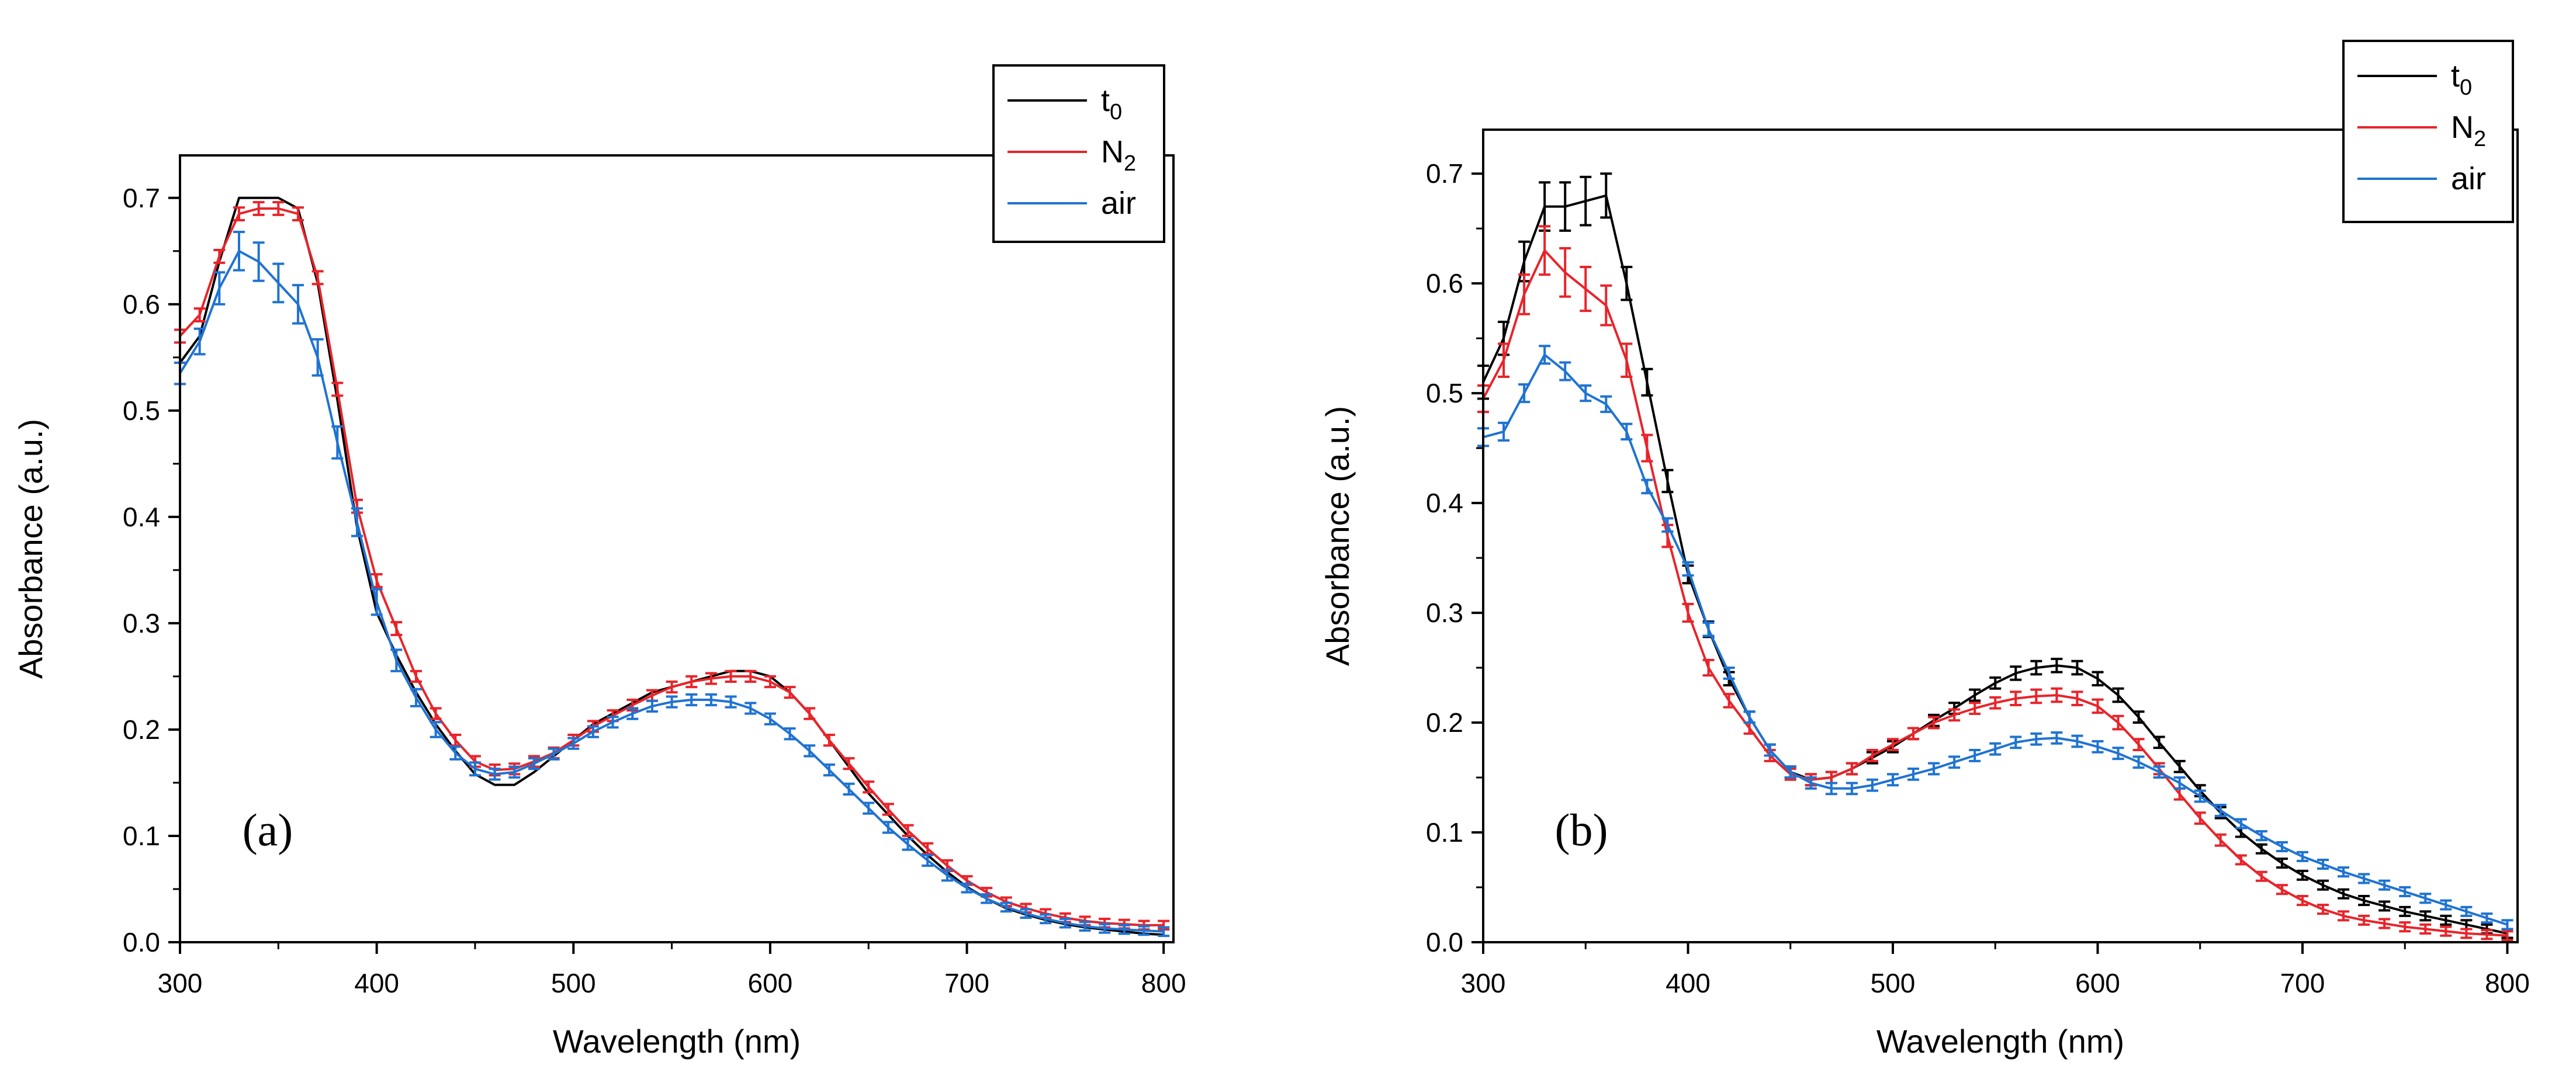  Describe the element at coordinates (141, 517) in the screenshot. I see `y-tick-label: 0.4` at that location.